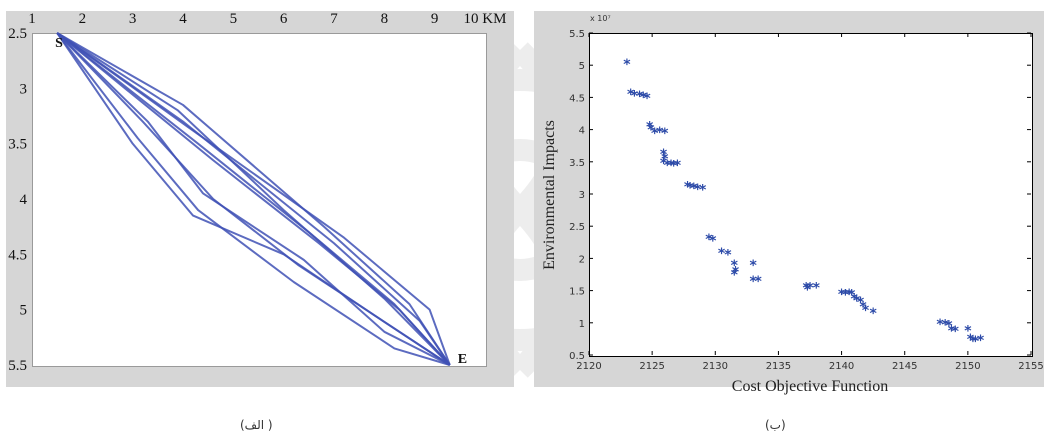 This screenshot has height=439, width=1050. Describe the element at coordinates (17, 366) in the screenshot. I see `route-y-tick-label: 5.5` at that location.